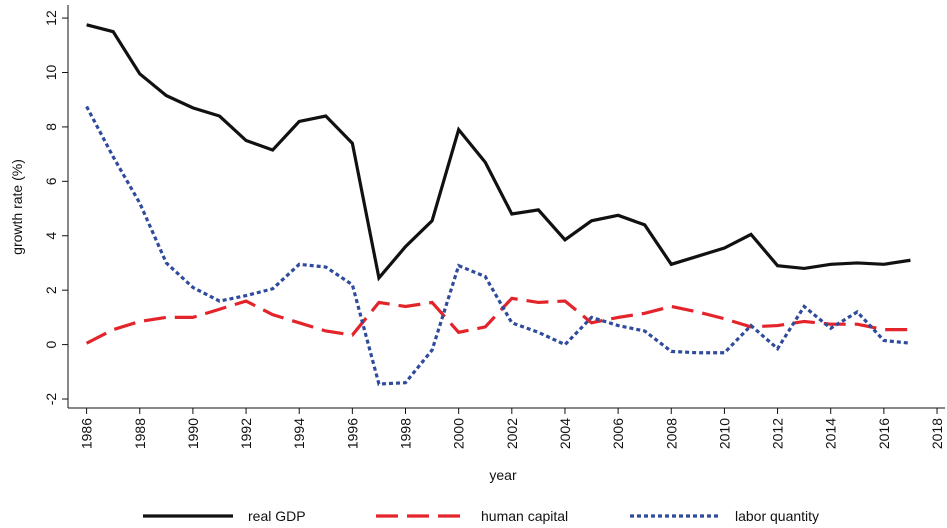  I want to click on x-tick-label: 2002, so click(512, 433).